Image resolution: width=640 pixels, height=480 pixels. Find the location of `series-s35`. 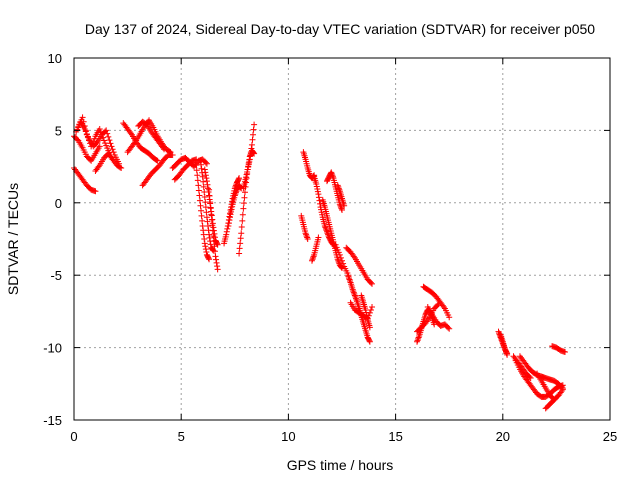

series-s35 is located at coordinates (438, 318).